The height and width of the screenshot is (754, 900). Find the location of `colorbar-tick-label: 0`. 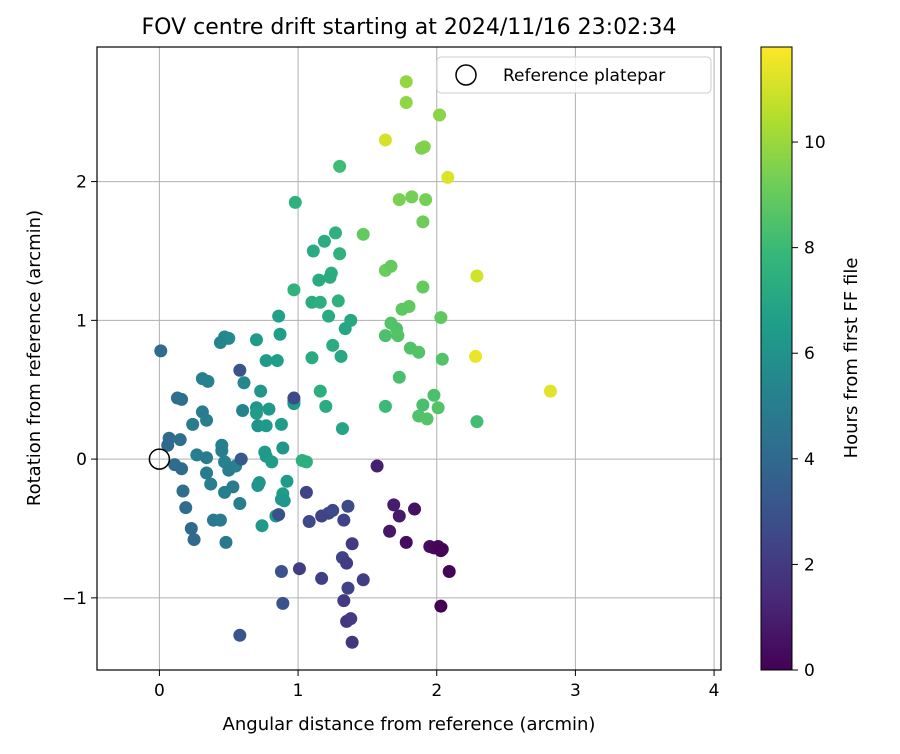

colorbar-tick-label: 0 is located at coordinates (809, 671).